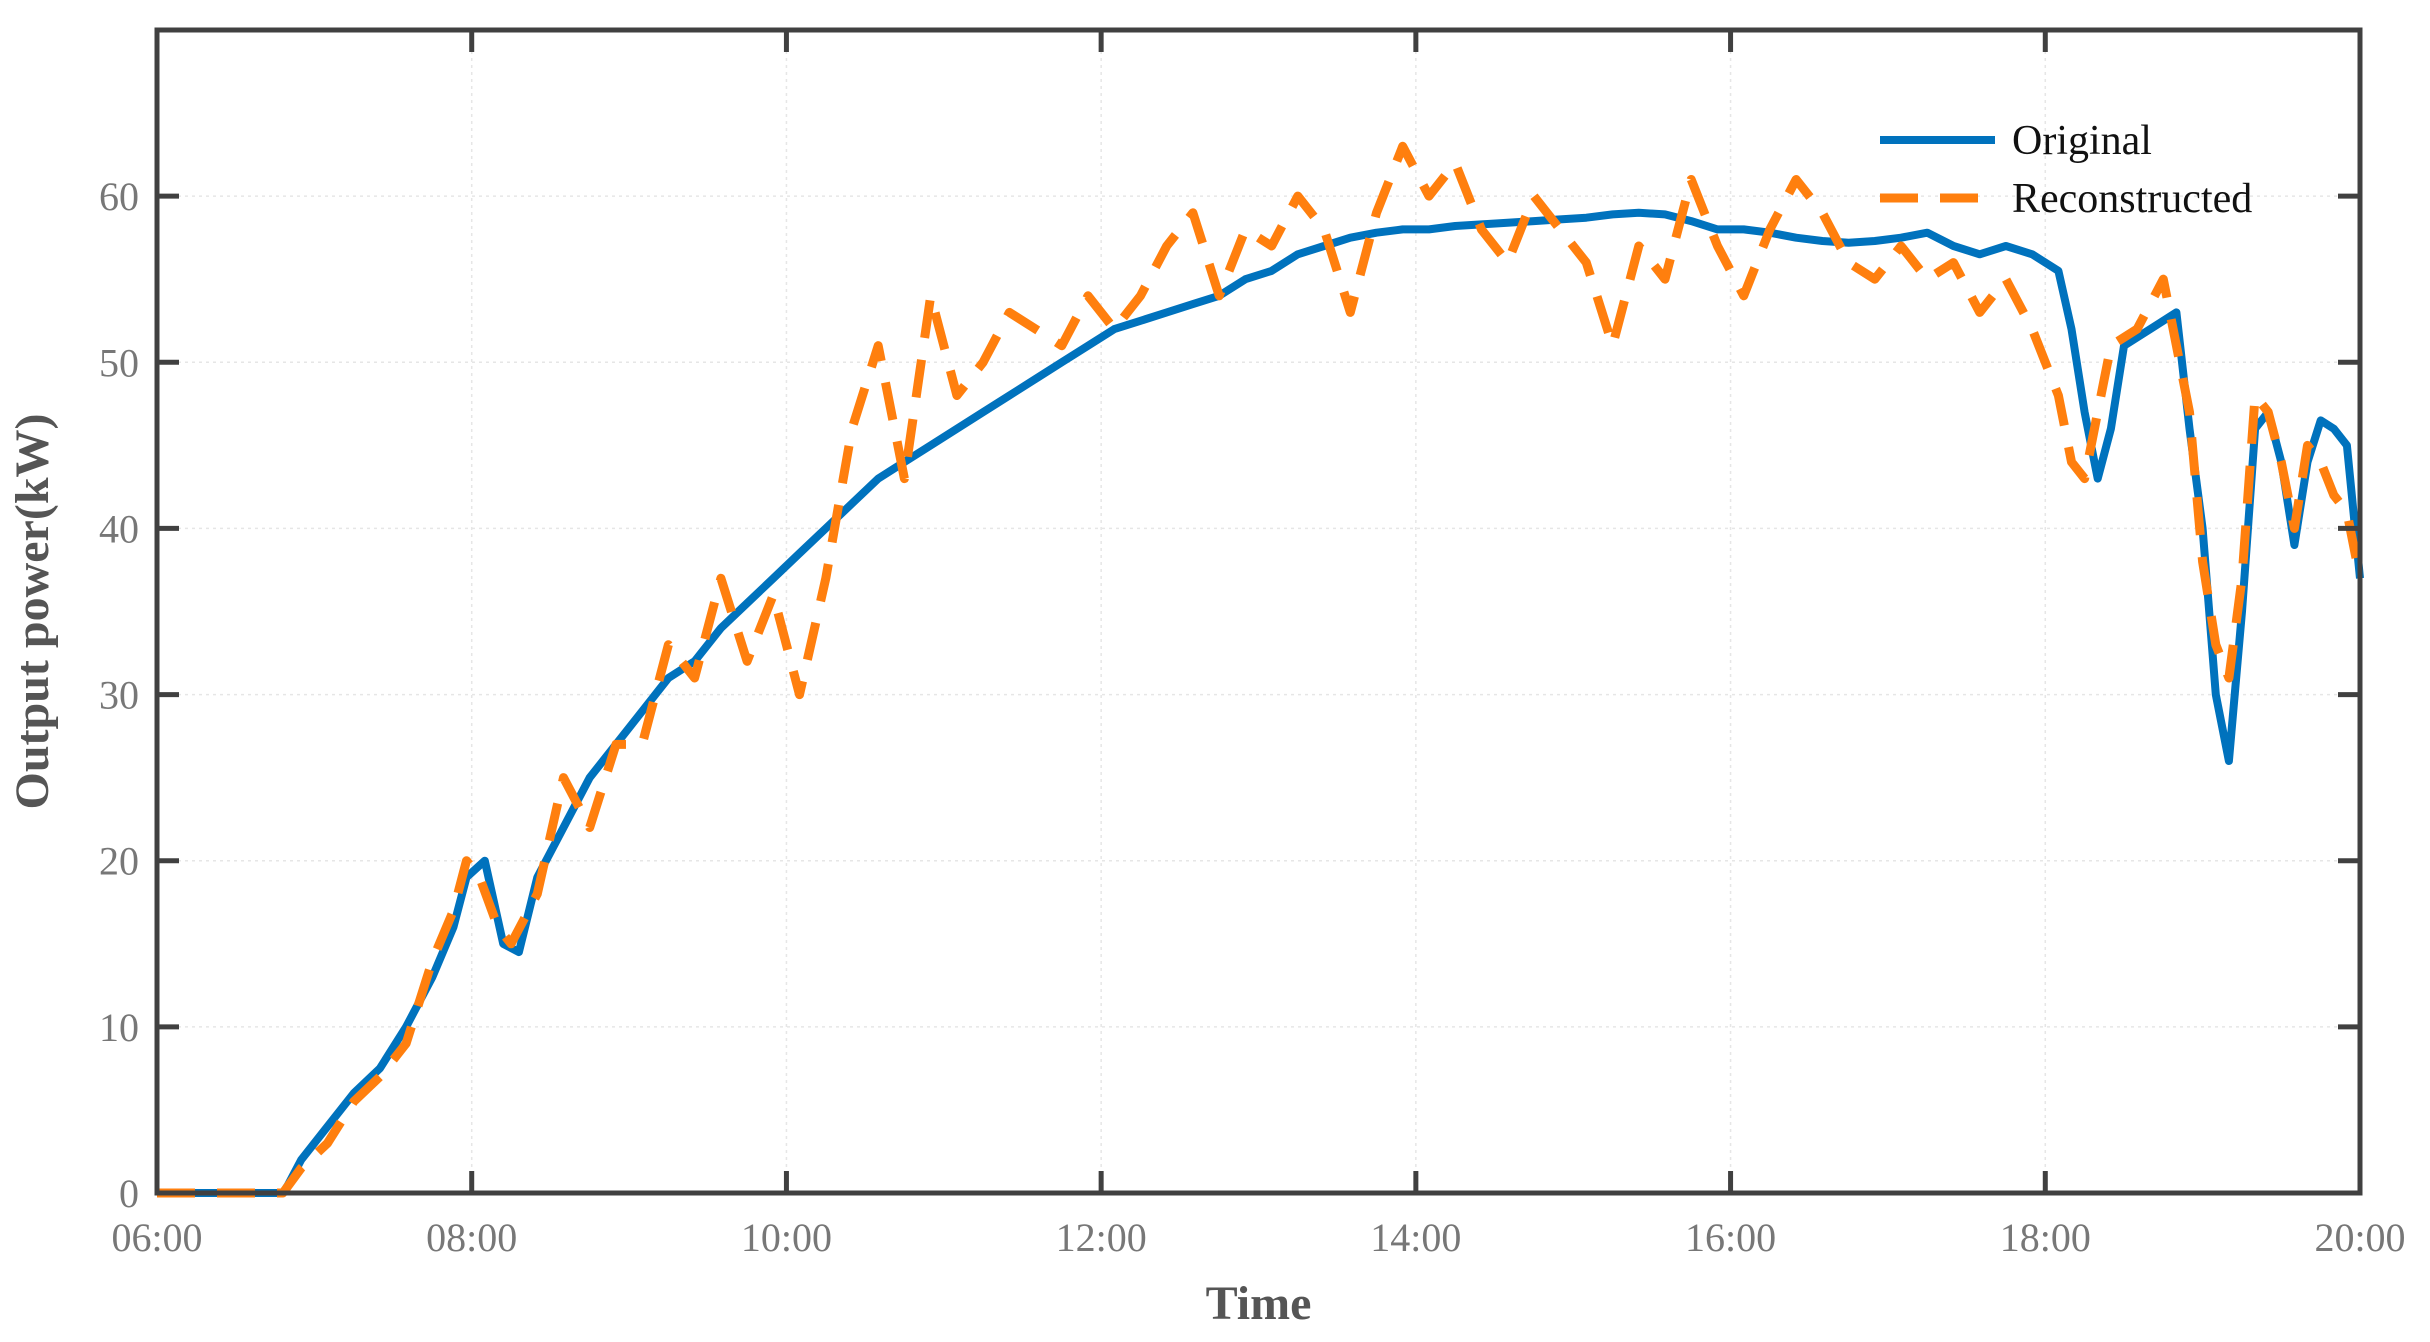  What do you see at coordinates (119, 1027) in the screenshot?
I see `y-tick-label: 10` at bounding box center [119, 1027].